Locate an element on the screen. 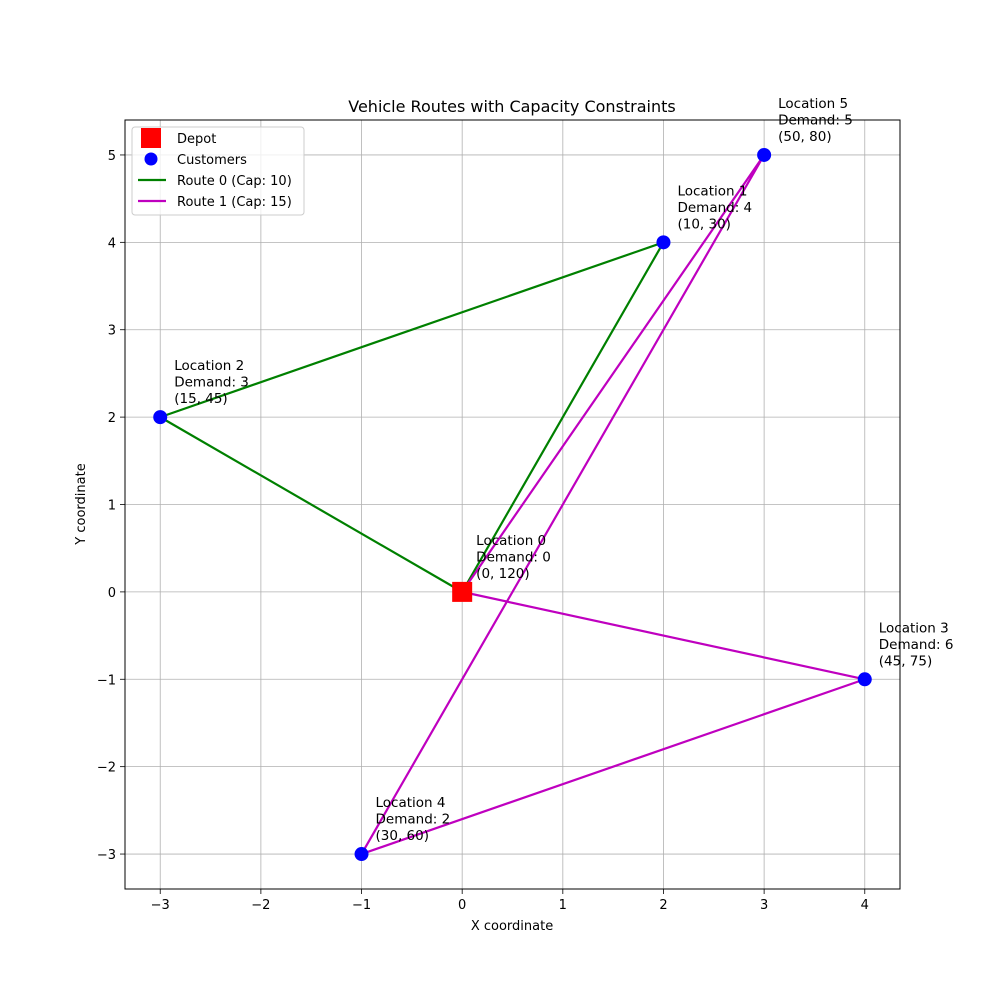 This screenshot has height=1000, width=1000. y-tick-label: 4 is located at coordinates (112, 243).